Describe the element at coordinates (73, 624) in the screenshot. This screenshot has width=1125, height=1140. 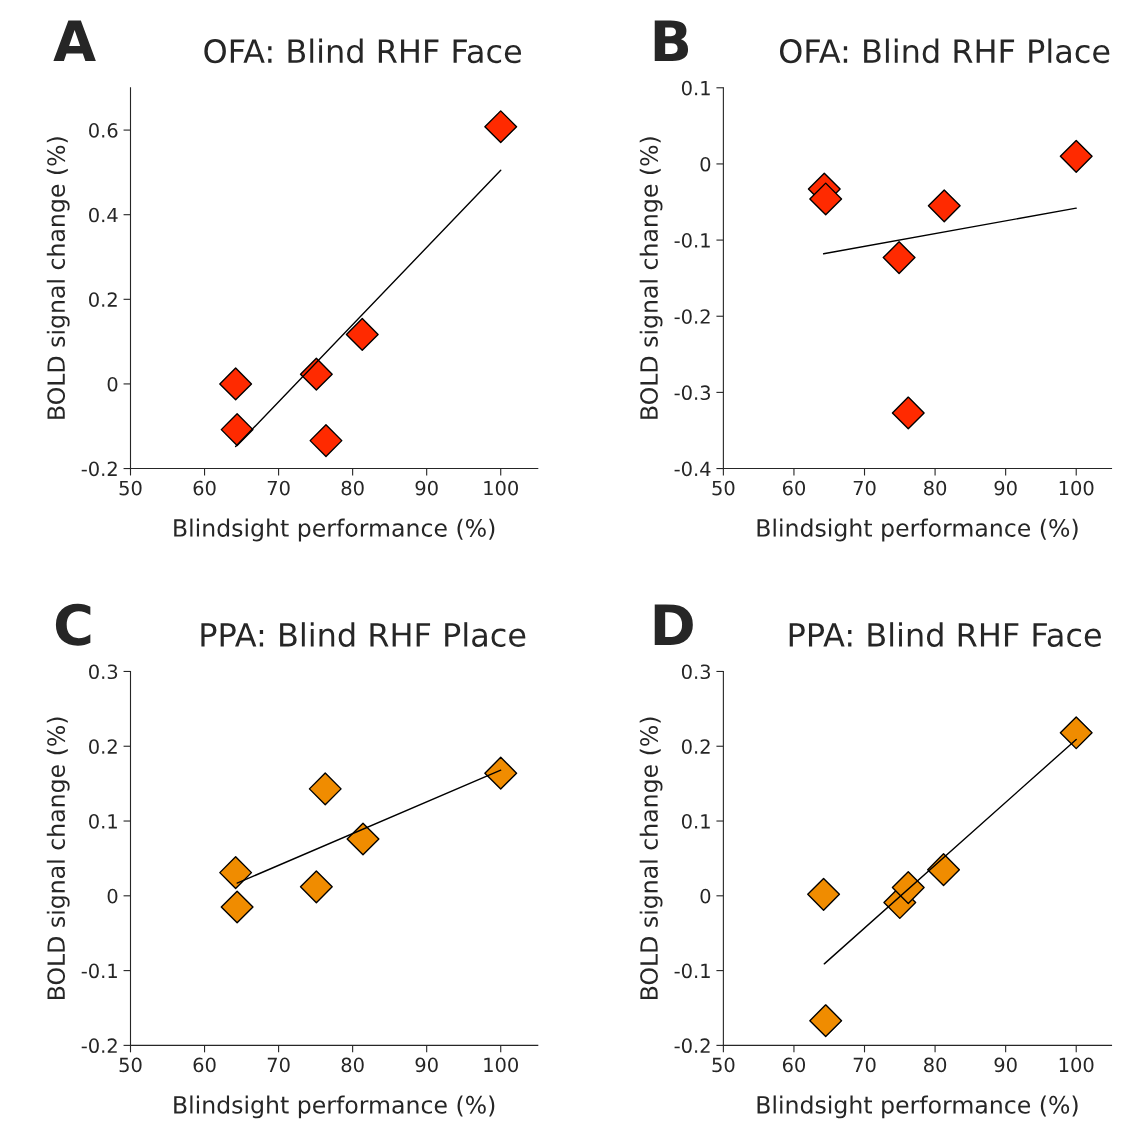
I see `text: C` at that location.